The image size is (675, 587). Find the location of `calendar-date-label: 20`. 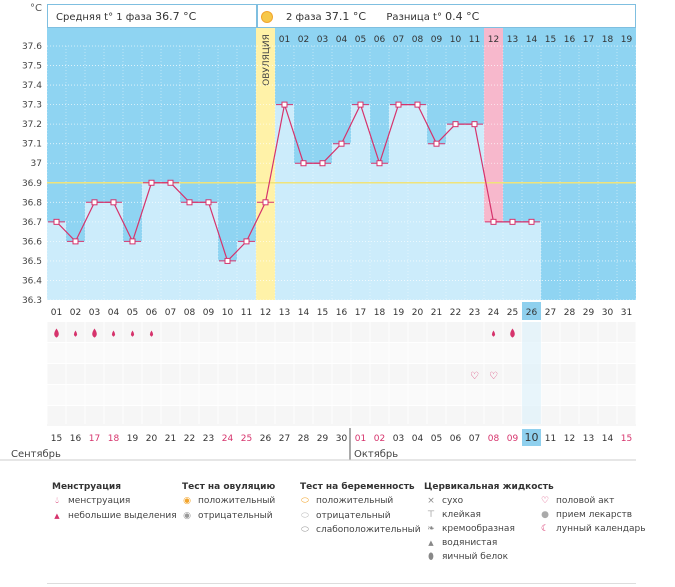

calendar-date-label: 20 is located at coordinates (152, 439).